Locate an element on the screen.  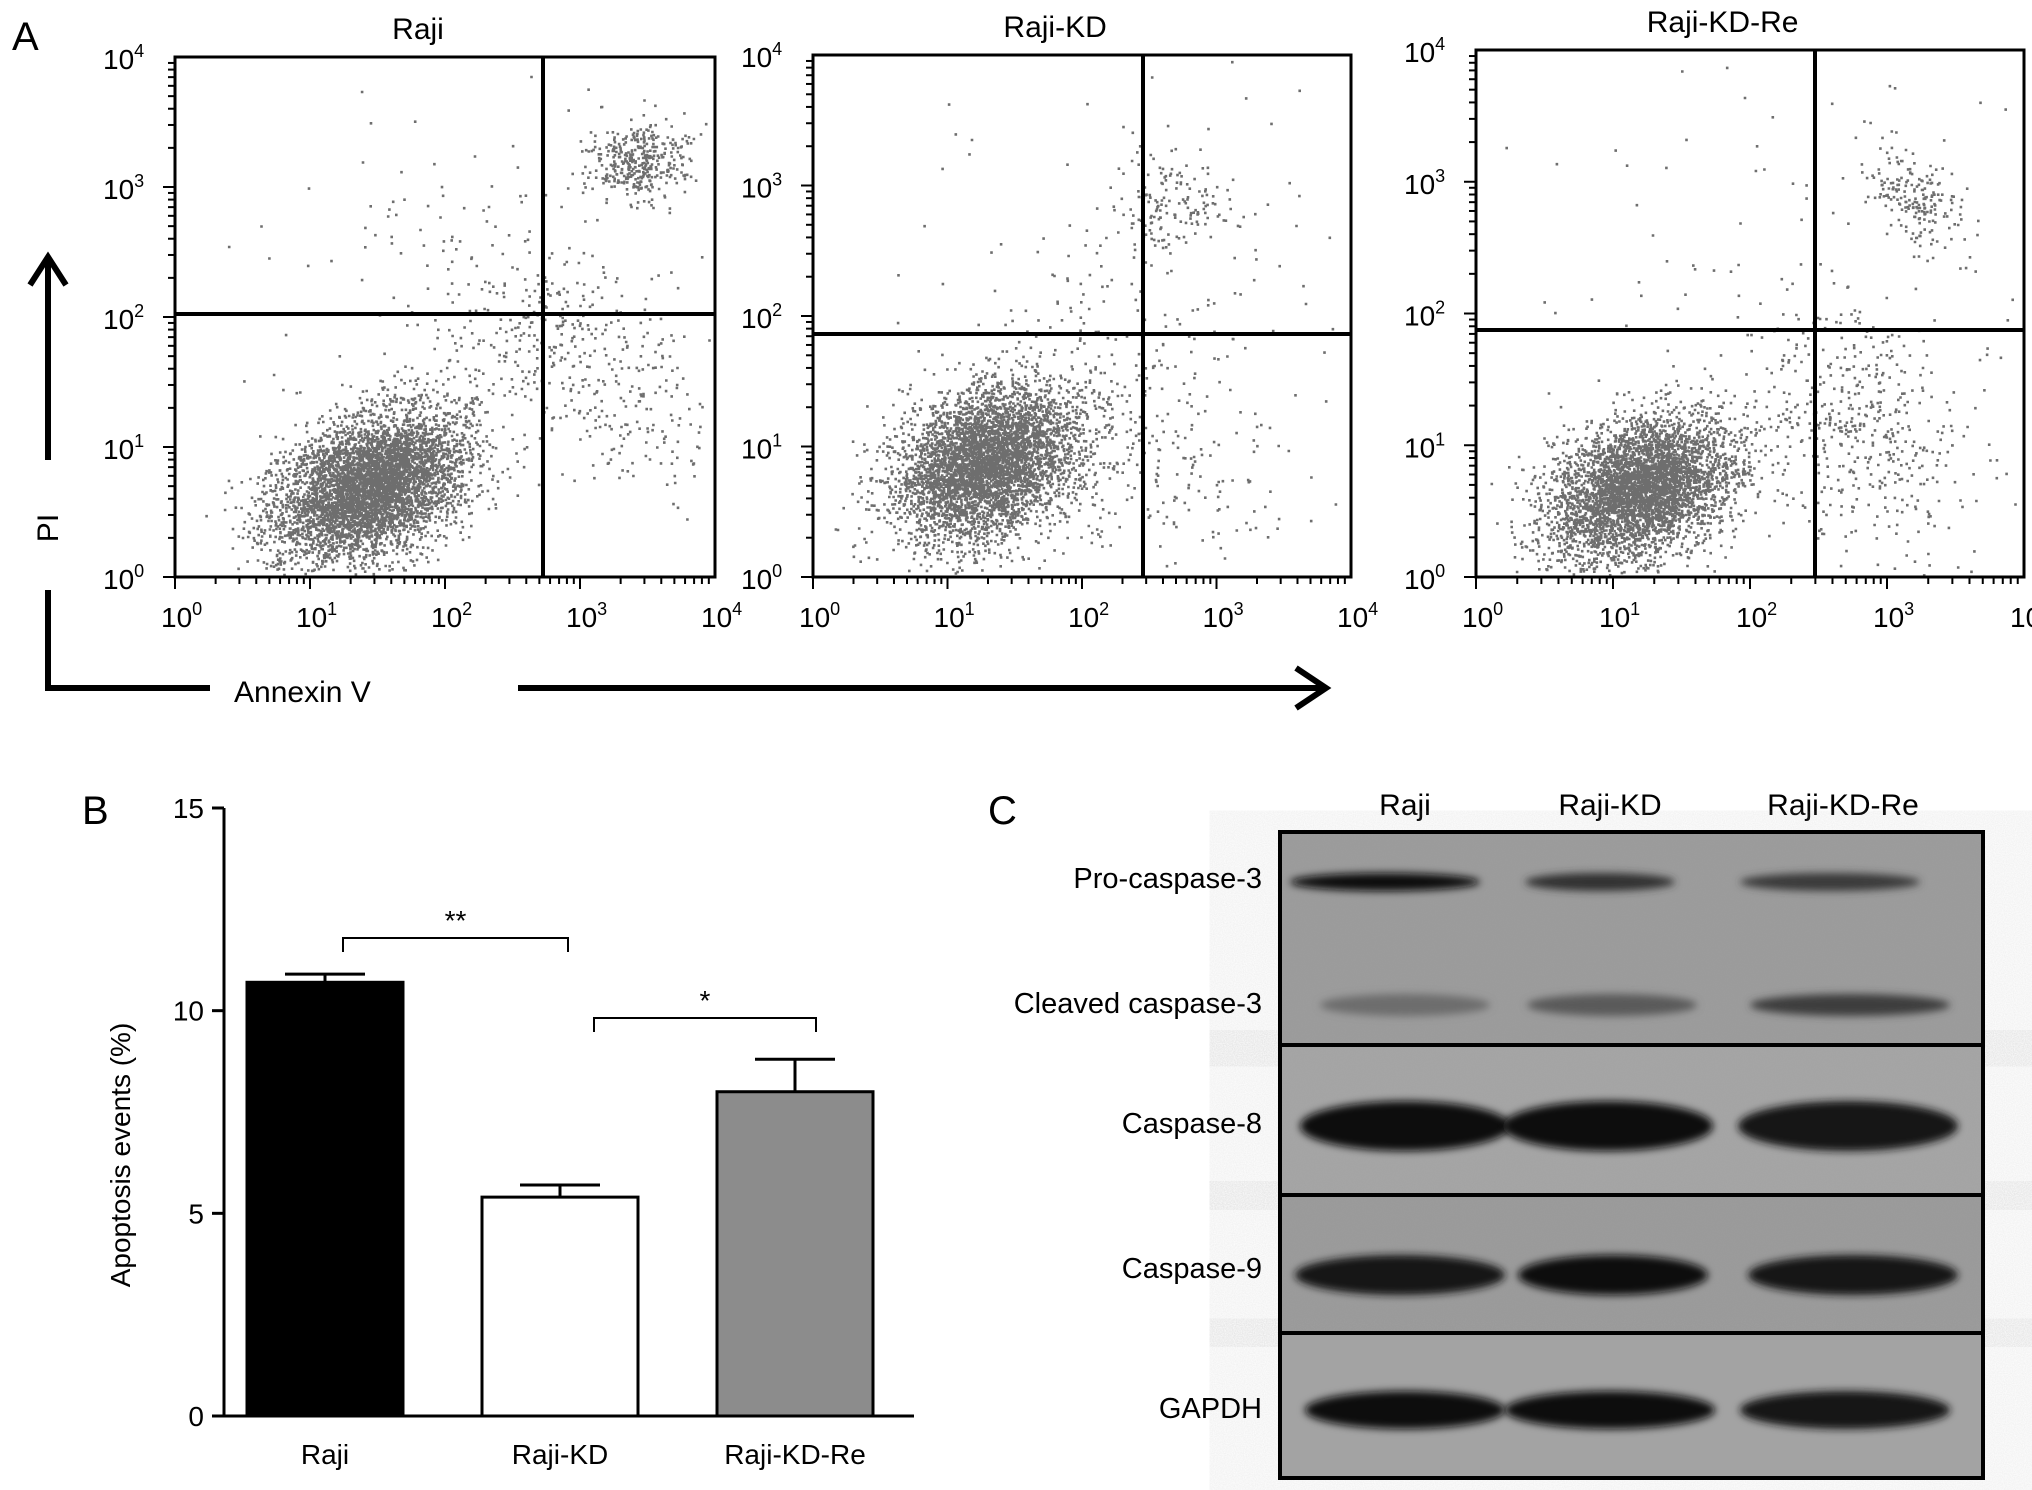
significance-label: ** is located at coordinates (456, 920).